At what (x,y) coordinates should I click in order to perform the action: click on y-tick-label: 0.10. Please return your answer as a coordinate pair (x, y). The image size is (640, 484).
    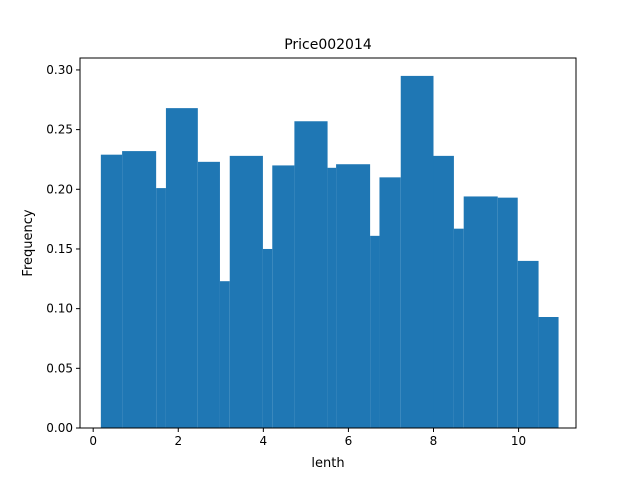
    Looking at the image, I should click on (59, 309).